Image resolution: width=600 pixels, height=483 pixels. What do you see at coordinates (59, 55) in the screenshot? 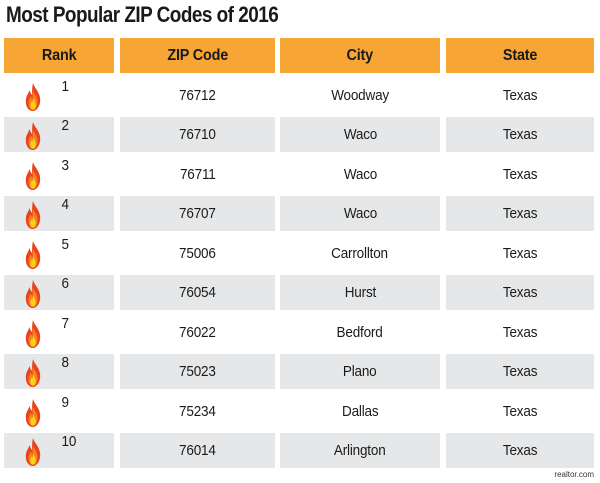
I see `column-header-rank: Rank` at bounding box center [59, 55].